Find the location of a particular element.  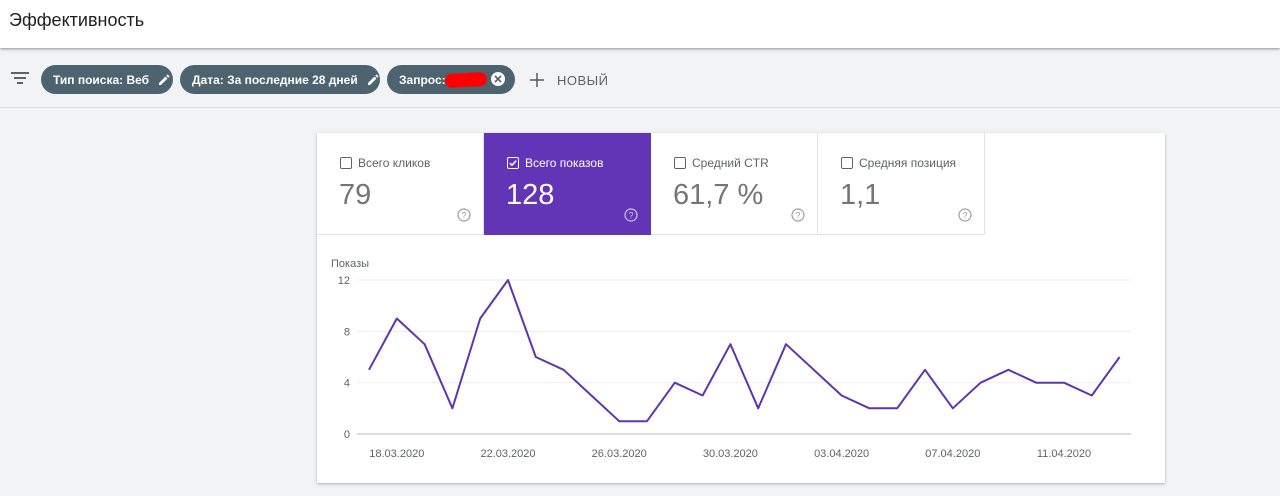

redaction-mark is located at coordinates (466, 80).